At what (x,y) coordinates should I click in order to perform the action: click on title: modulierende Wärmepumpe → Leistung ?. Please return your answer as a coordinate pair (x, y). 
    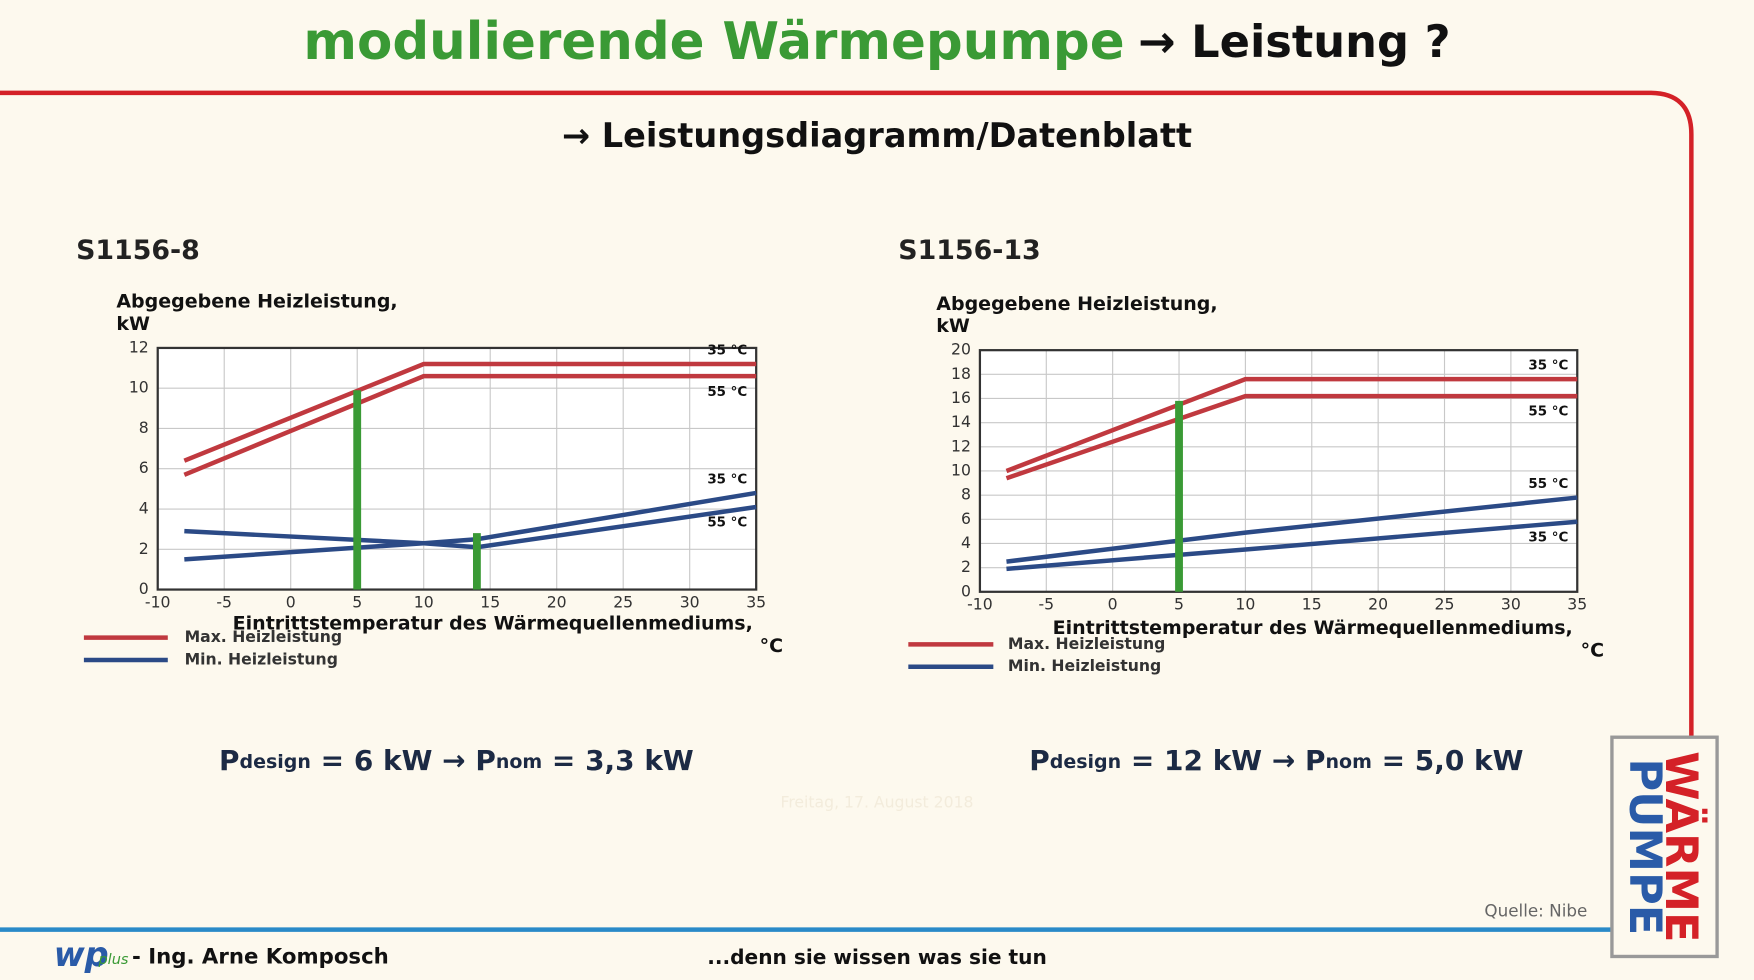
    Looking at the image, I should click on (876, 42).